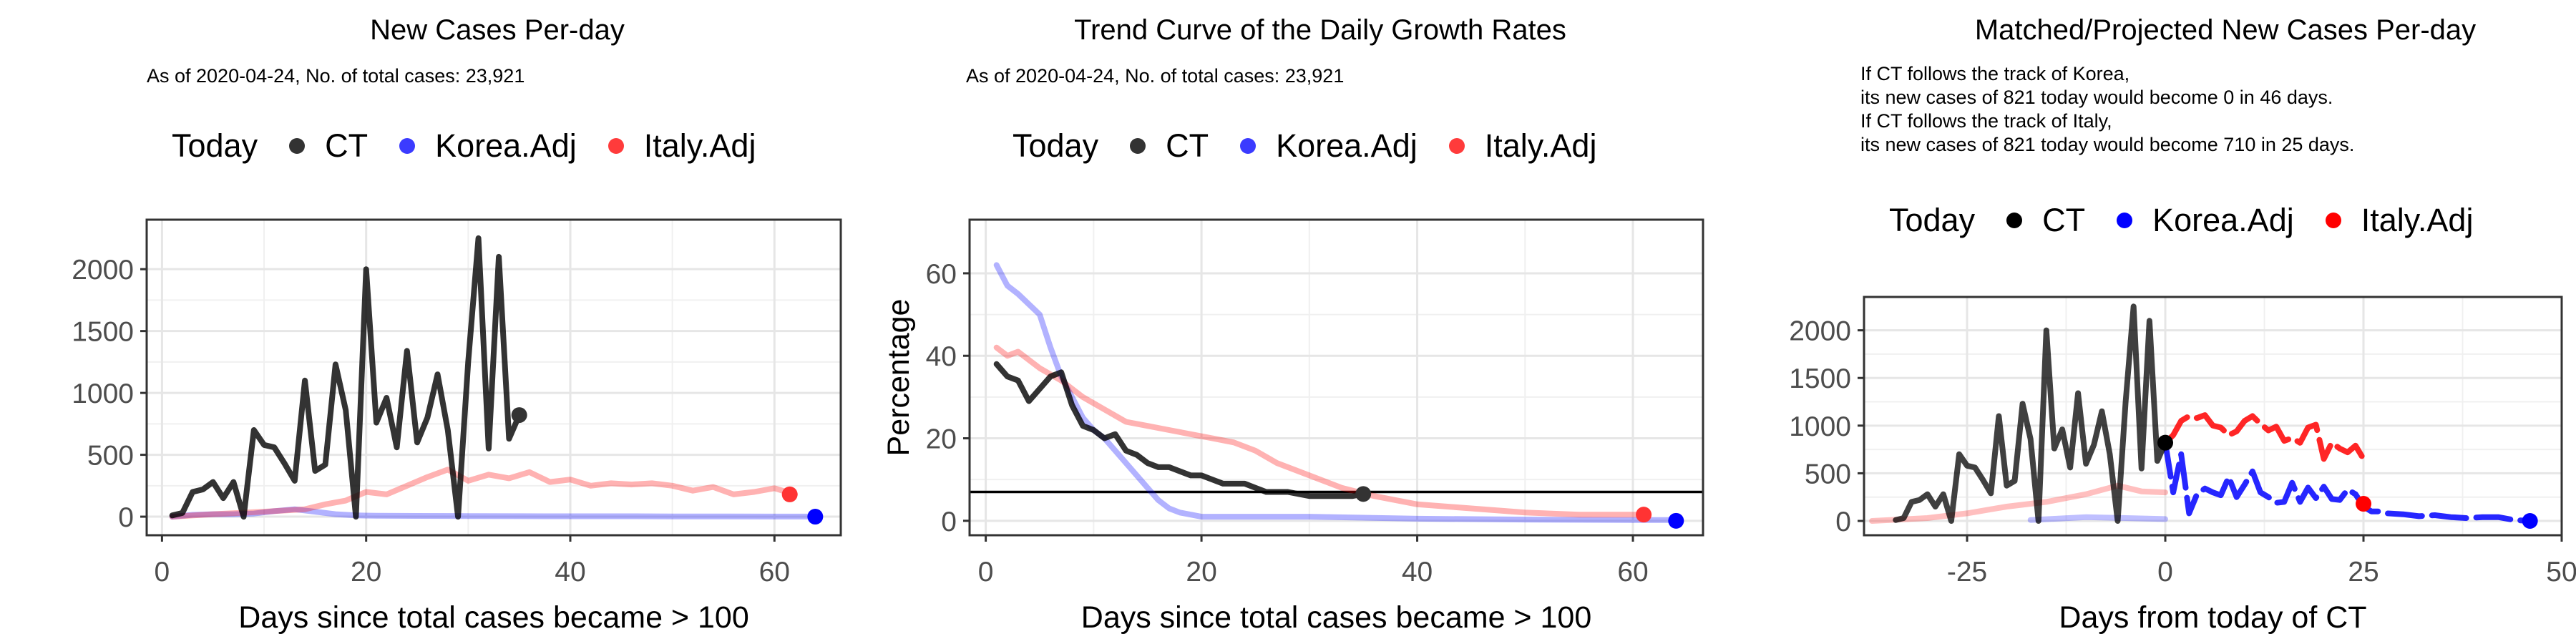  Describe the element at coordinates (2347, 481) in the screenshot. I see `series-line-korea-adj-projected` at that location.